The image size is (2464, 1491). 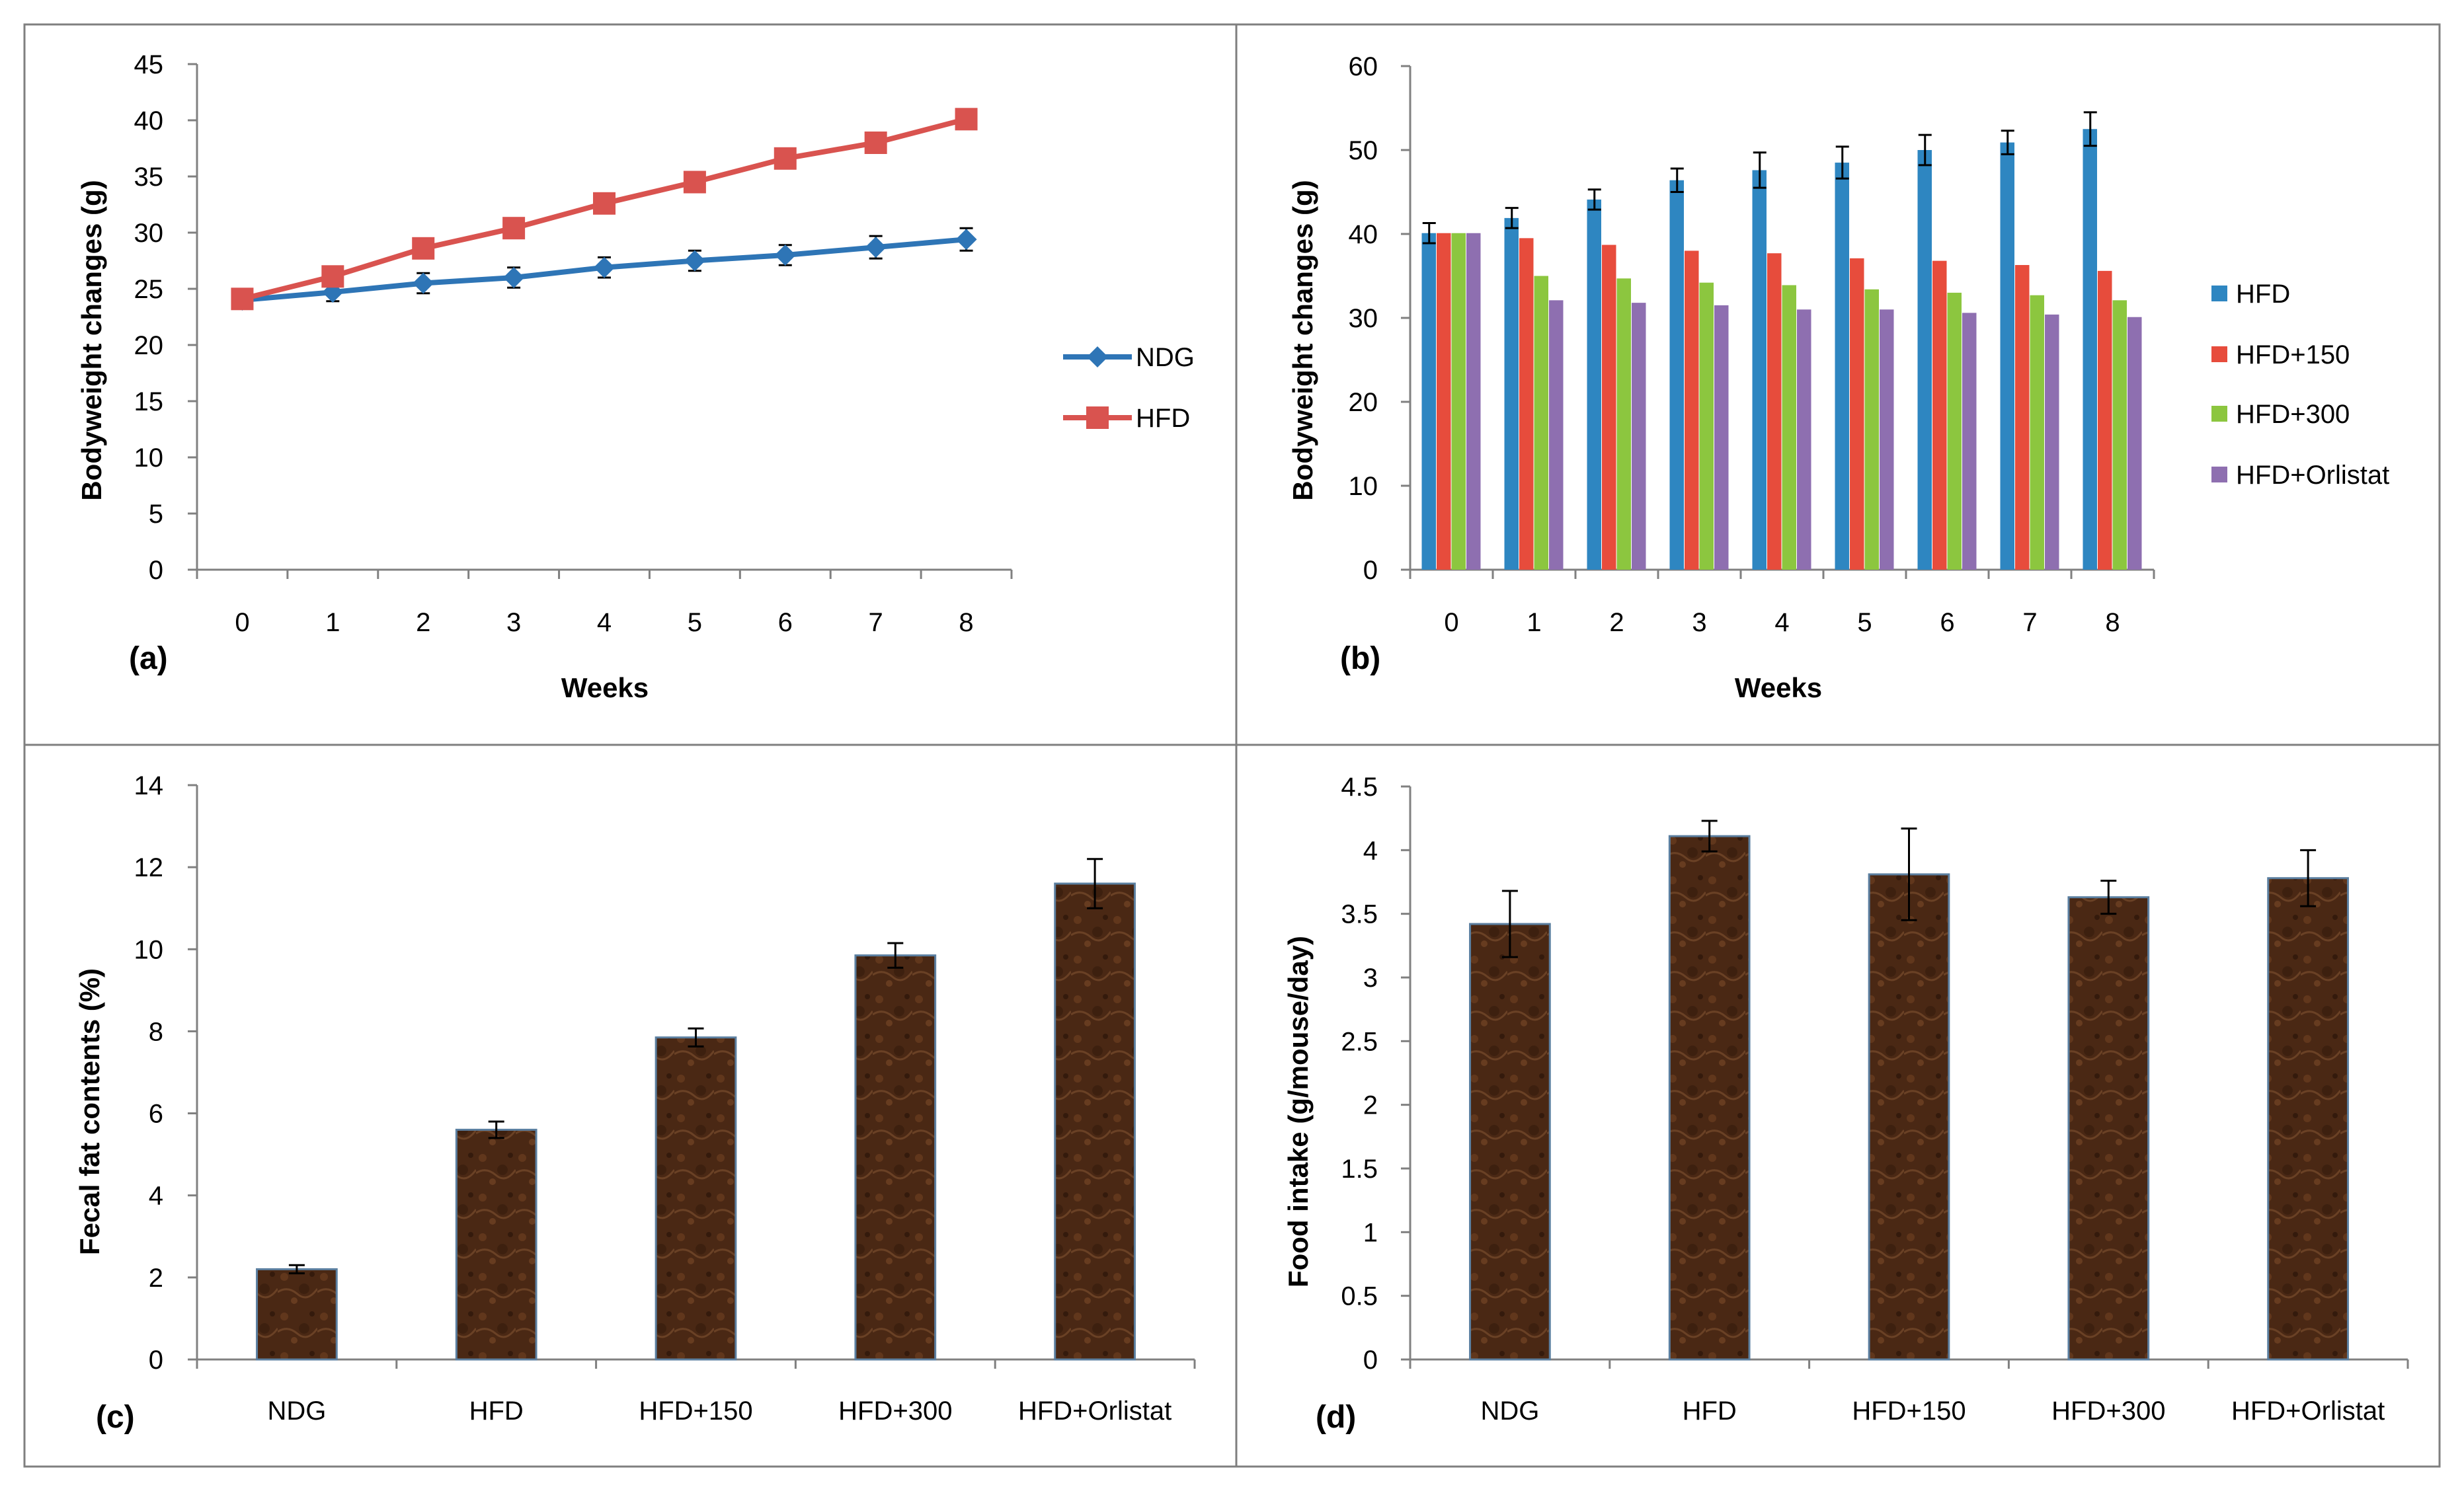 I want to click on panel-a-x-tick-label: 2, so click(x=423, y=622).